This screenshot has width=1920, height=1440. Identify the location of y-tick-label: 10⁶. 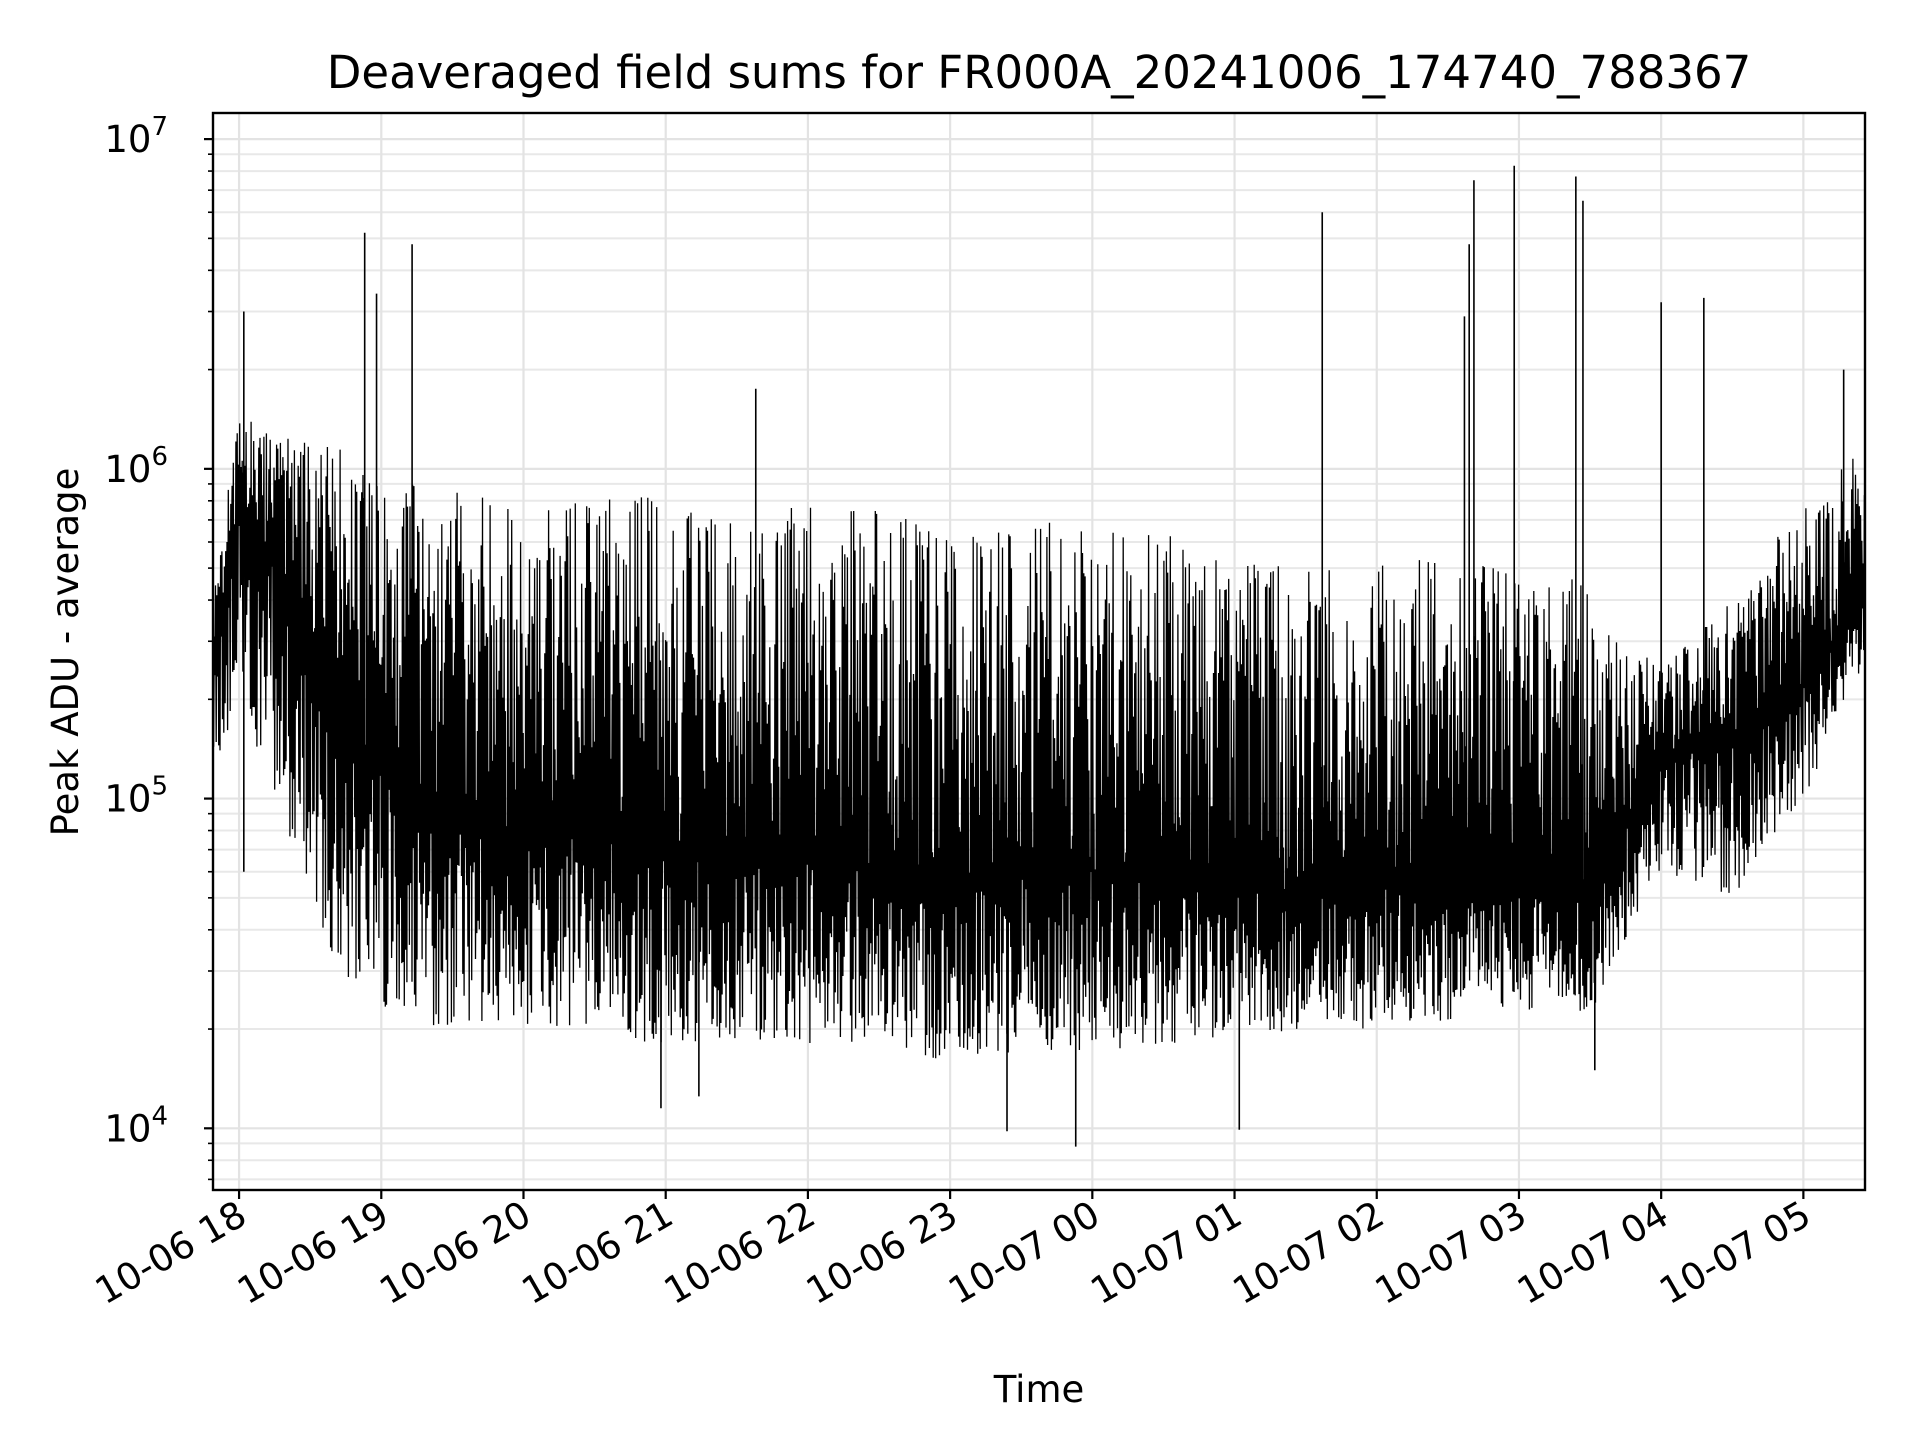
(136, 466).